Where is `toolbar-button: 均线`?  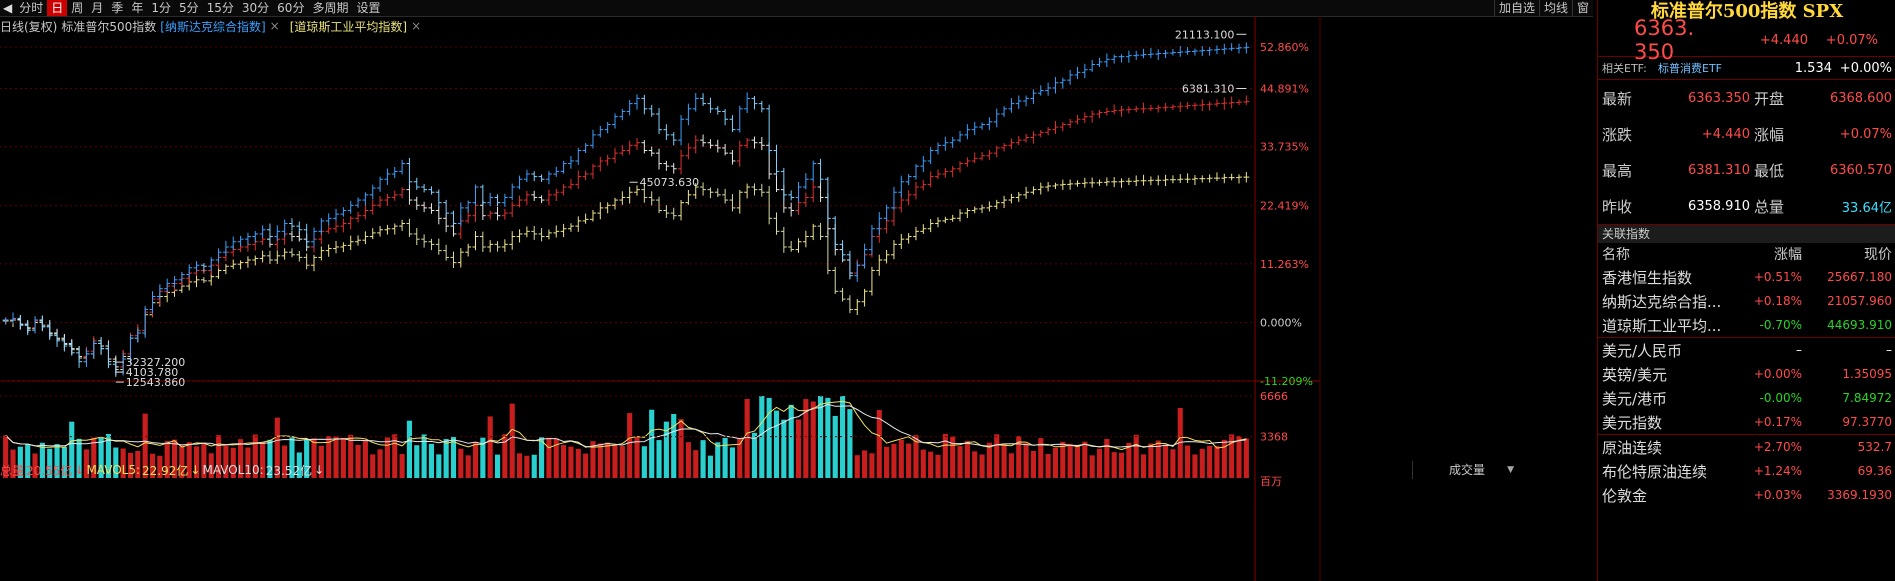
toolbar-button: 均线 is located at coordinates (1555, 8).